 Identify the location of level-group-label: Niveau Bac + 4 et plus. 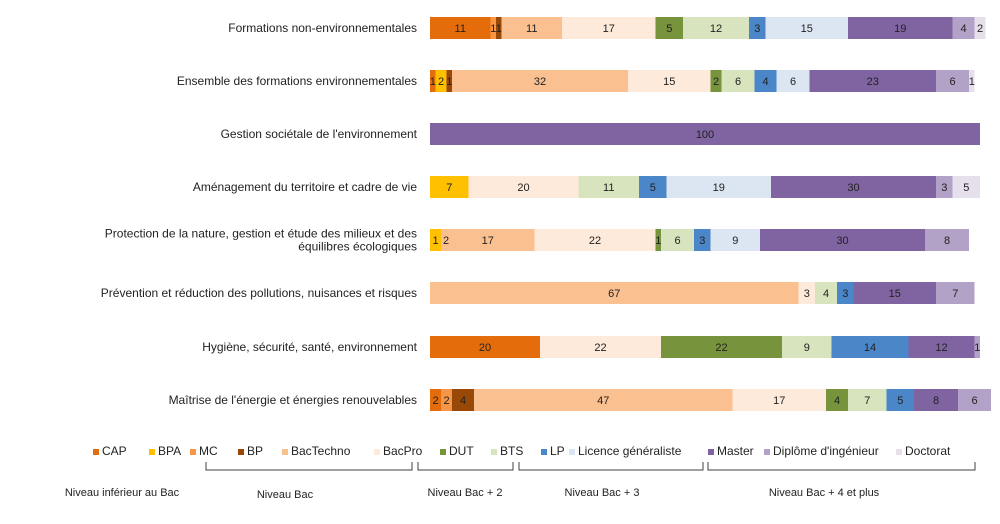
(824, 493).